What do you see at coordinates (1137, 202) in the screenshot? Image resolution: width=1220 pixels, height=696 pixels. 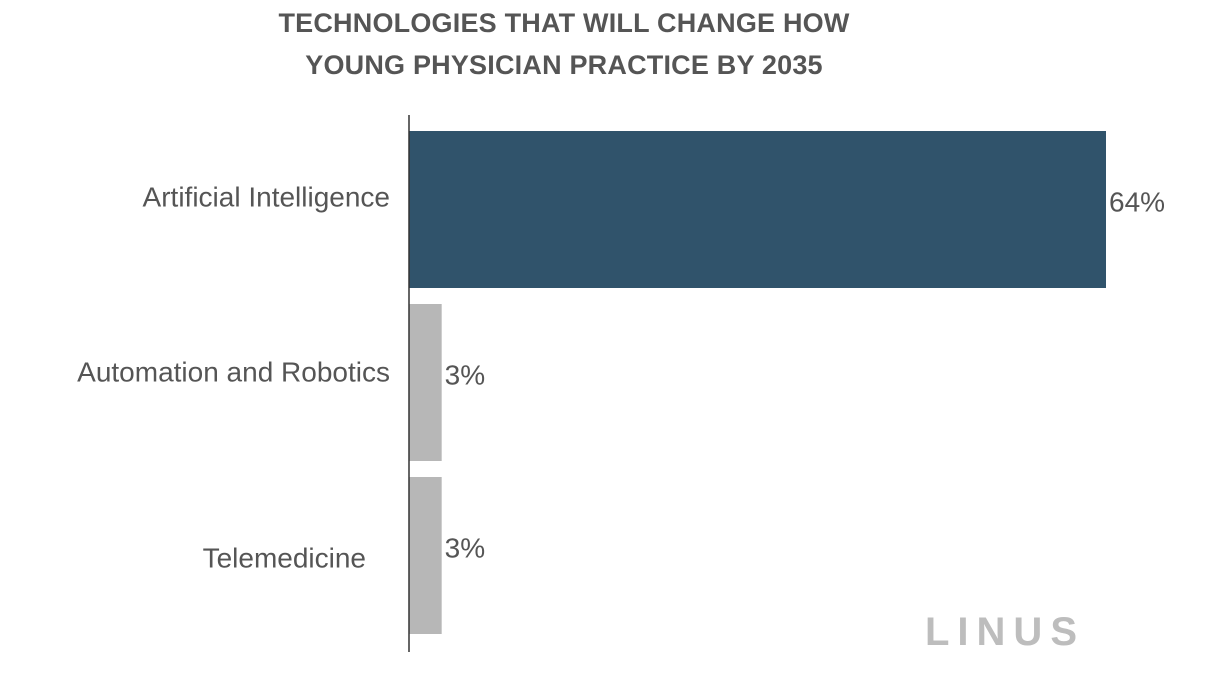 I see `value-label-artificial-intelligence: 64%` at bounding box center [1137, 202].